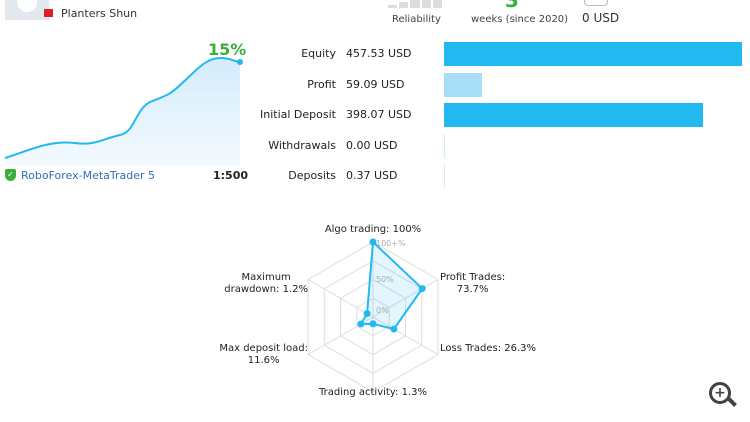 This screenshot has width=750, height=422. Describe the element at coordinates (512, 6) in the screenshot. I see `weeks-value: 3` at that location.